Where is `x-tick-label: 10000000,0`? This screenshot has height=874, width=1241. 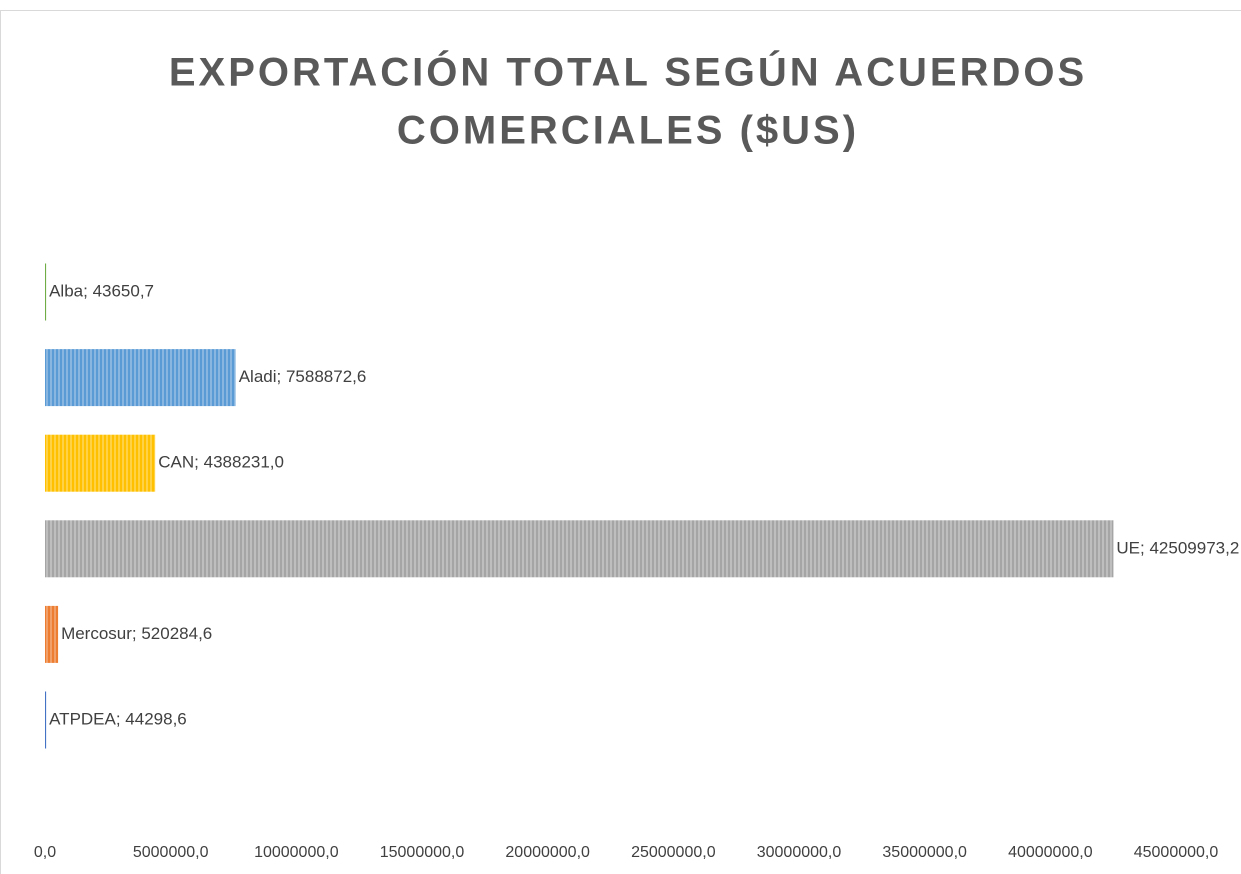
x-tick-label: 10000000,0 is located at coordinates (296, 852).